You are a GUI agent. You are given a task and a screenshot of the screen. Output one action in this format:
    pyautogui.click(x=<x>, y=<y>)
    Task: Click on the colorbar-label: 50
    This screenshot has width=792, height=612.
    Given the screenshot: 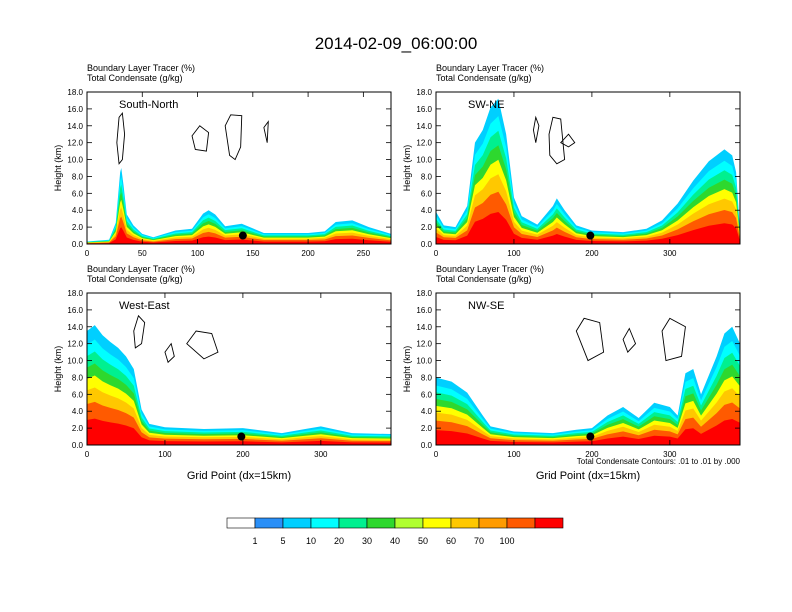 What is the action you would take?
    pyautogui.click(x=423, y=541)
    